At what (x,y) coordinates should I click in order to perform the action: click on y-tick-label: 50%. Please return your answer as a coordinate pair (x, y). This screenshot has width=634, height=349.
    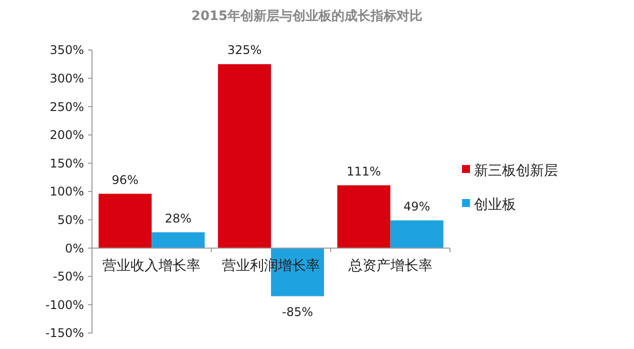
    Looking at the image, I should click on (70, 220).